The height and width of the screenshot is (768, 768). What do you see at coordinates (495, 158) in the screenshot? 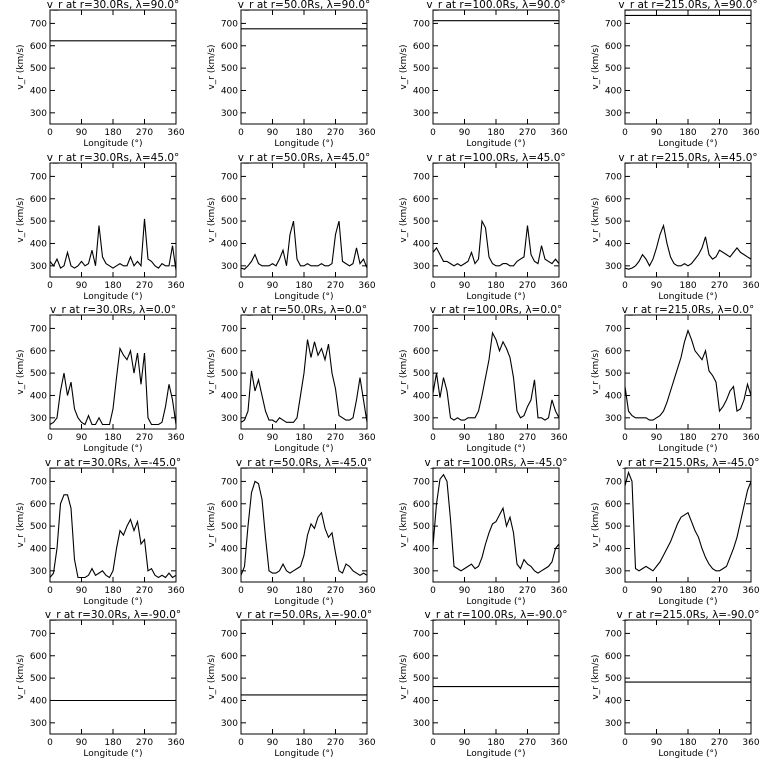
I see `panel-title: v_r at r=100.0Rs, λ=45.0°` at bounding box center [495, 158].